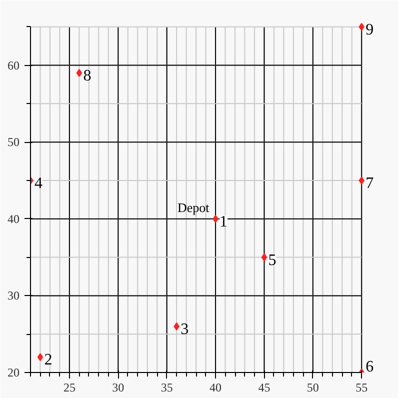  Describe the element at coordinates (118, 387) in the screenshot. I see `x-tick-label: 30` at that location.